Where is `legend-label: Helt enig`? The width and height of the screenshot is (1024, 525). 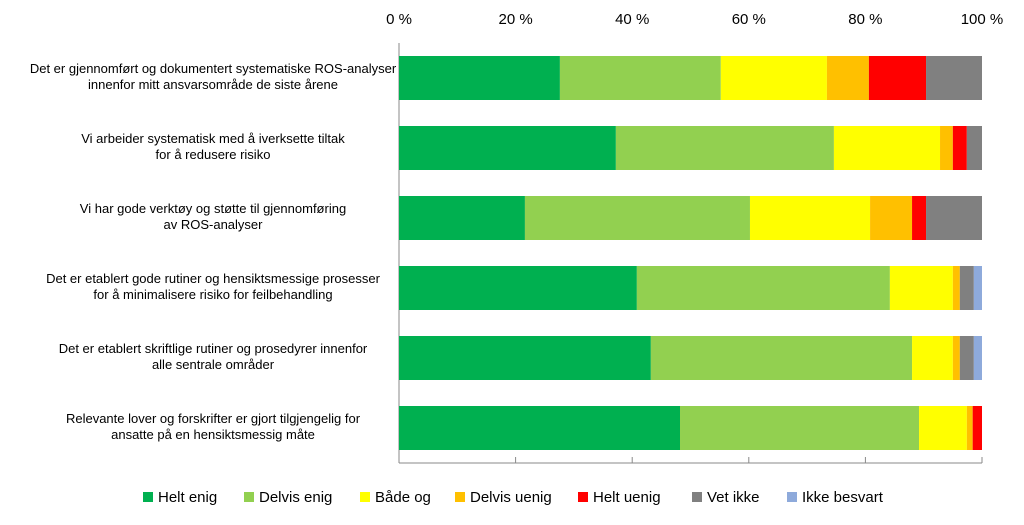
legend-label: Helt enig is located at coordinates (187, 497).